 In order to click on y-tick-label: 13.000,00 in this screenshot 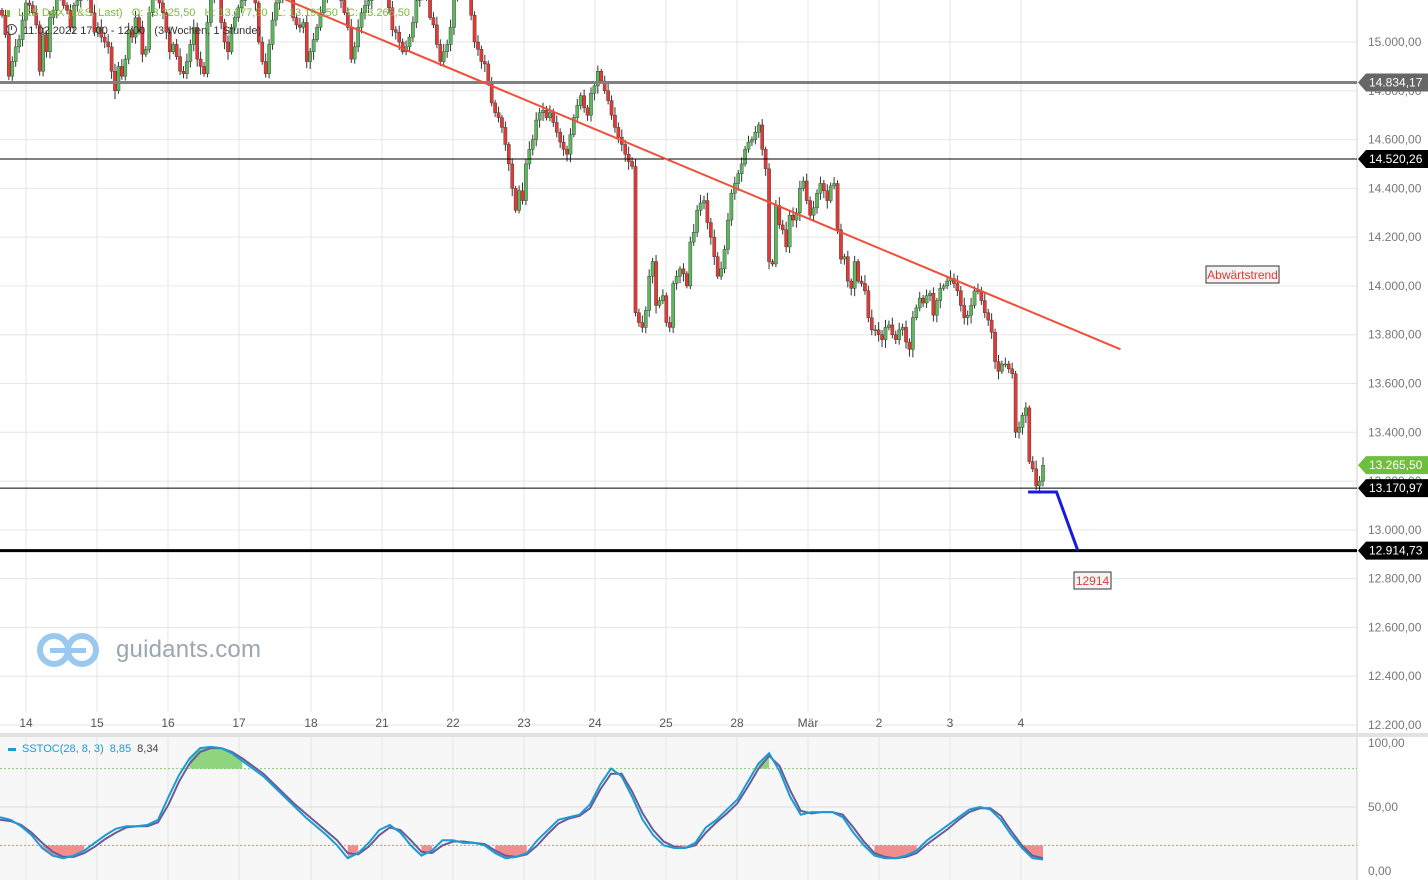, I will do `click(1395, 530)`.